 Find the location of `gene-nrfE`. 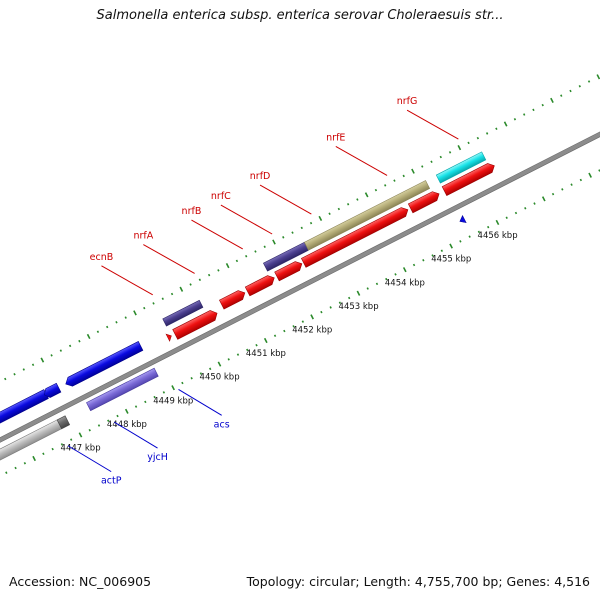

gene-nrfE is located at coordinates (355, 236).